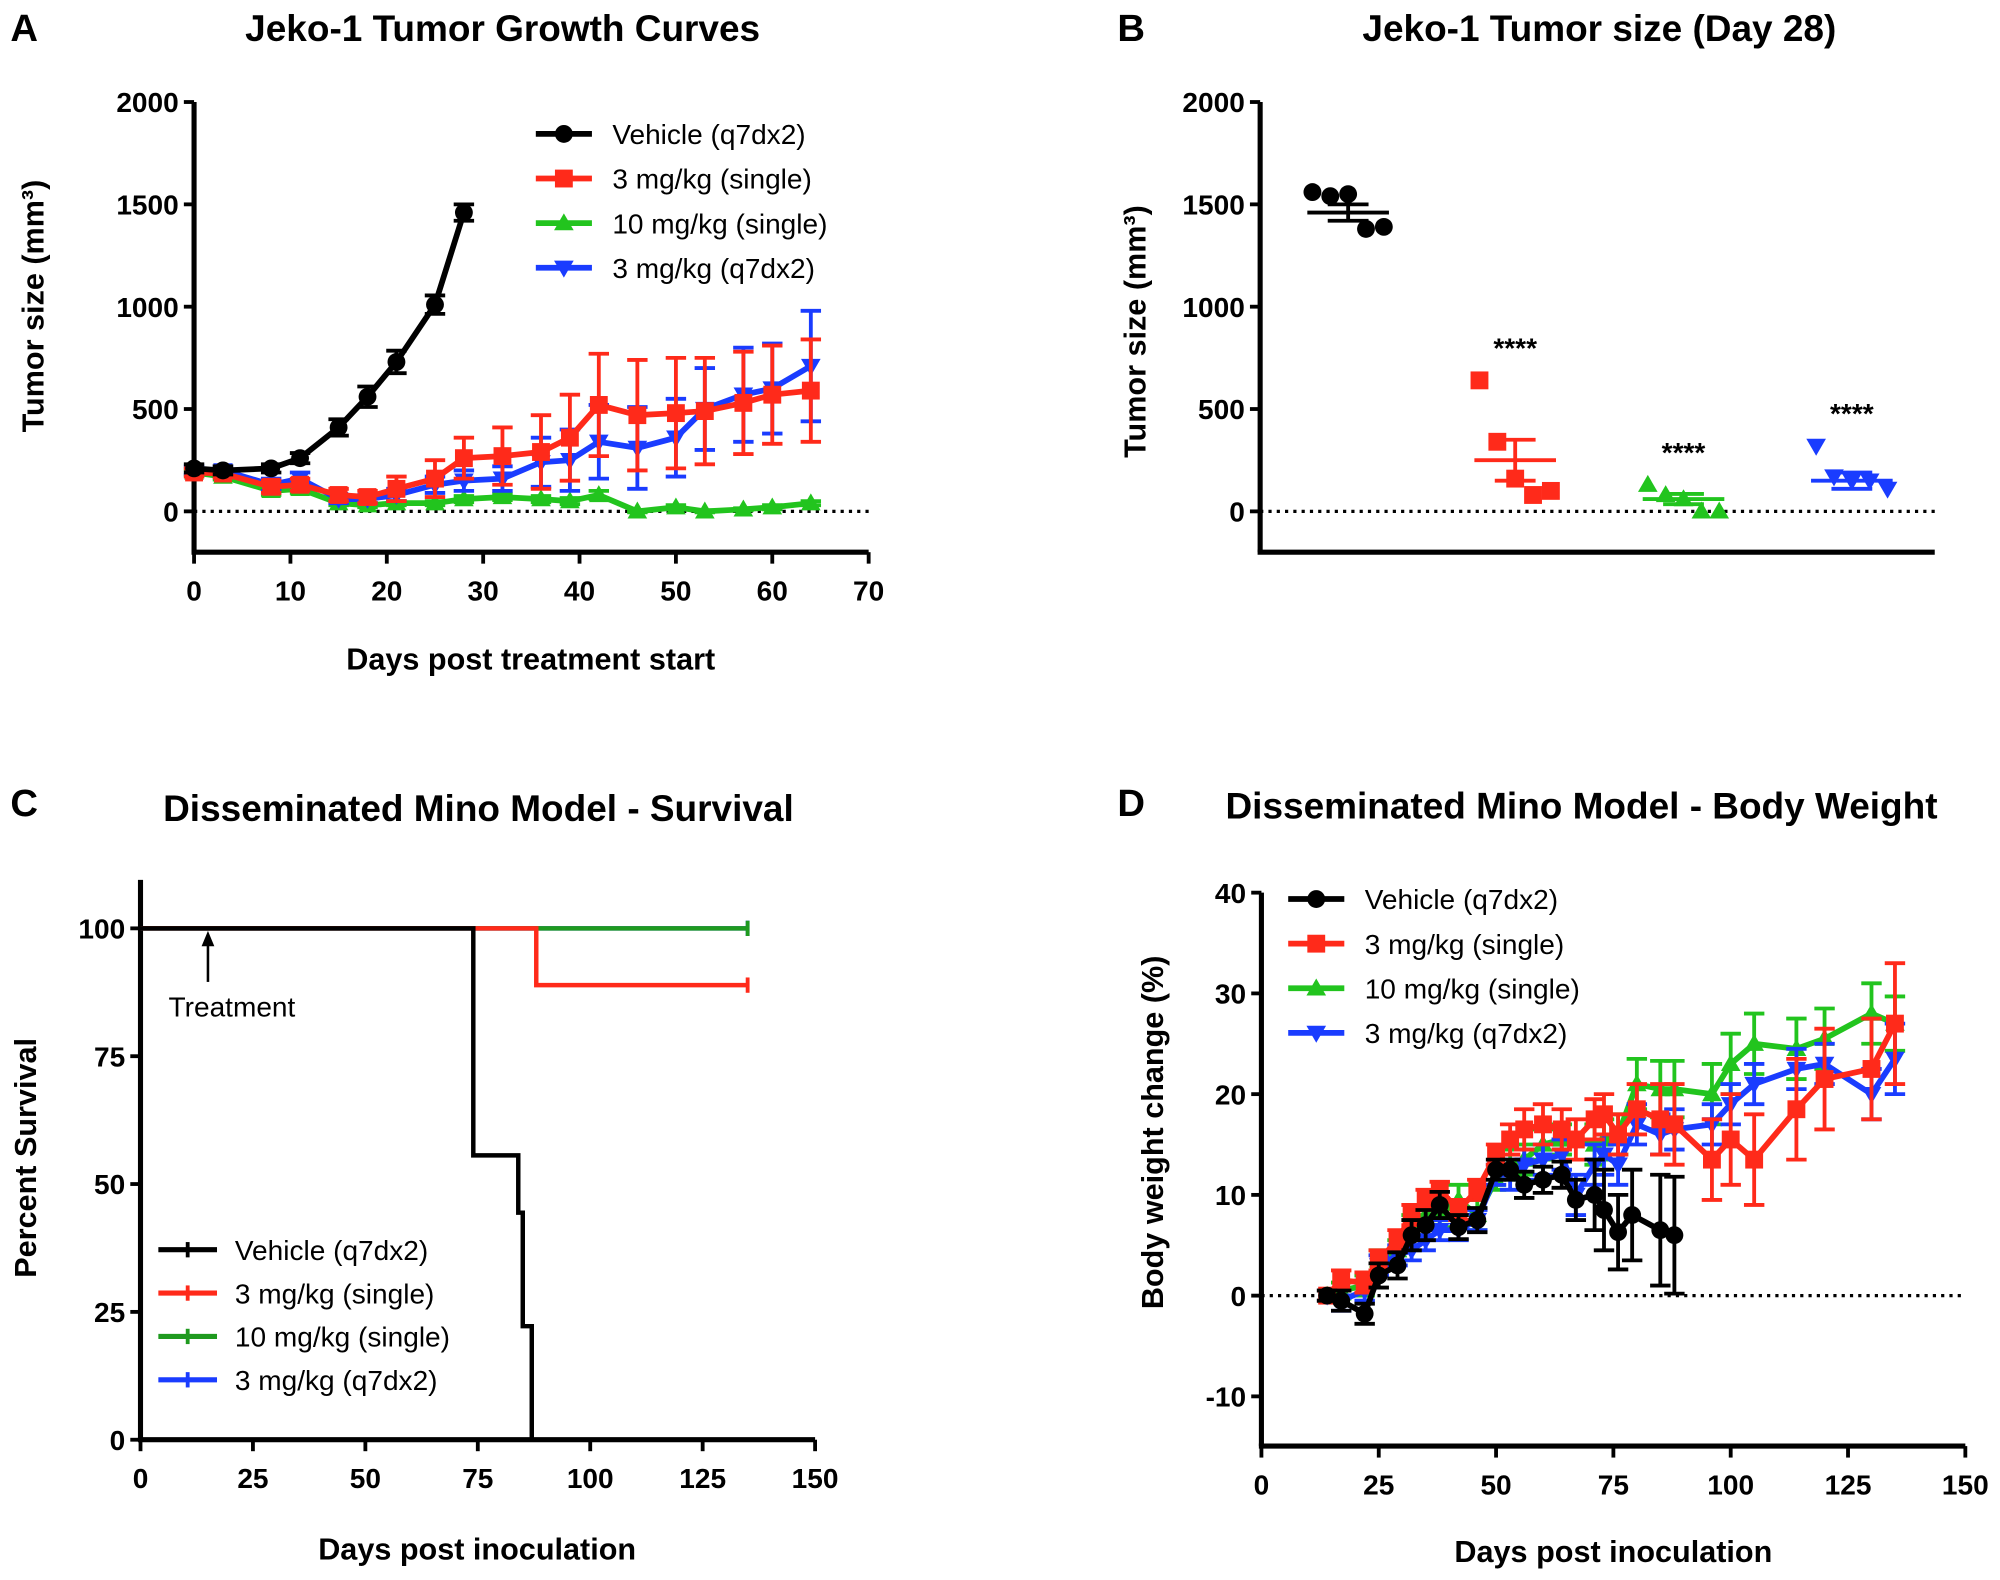 This screenshot has height=1580, width=2000. I want to click on panel-d-x-tick-label: 125, so click(1848, 1485).